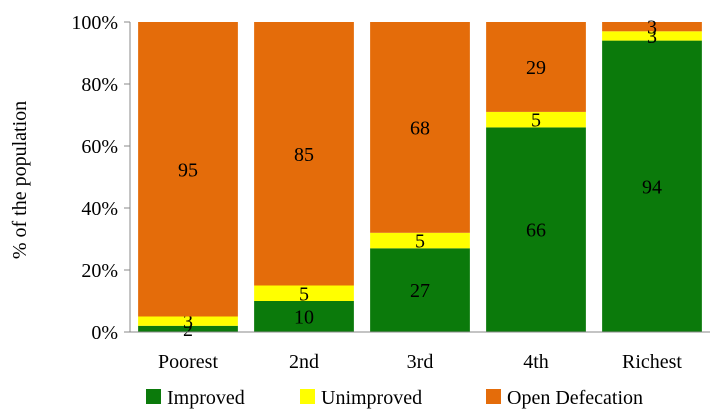 Image resolution: width=717 pixels, height=414 pixels. What do you see at coordinates (575, 398) in the screenshot?
I see `legend-label-open-defecation: Open Defecation` at bounding box center [575, 398].